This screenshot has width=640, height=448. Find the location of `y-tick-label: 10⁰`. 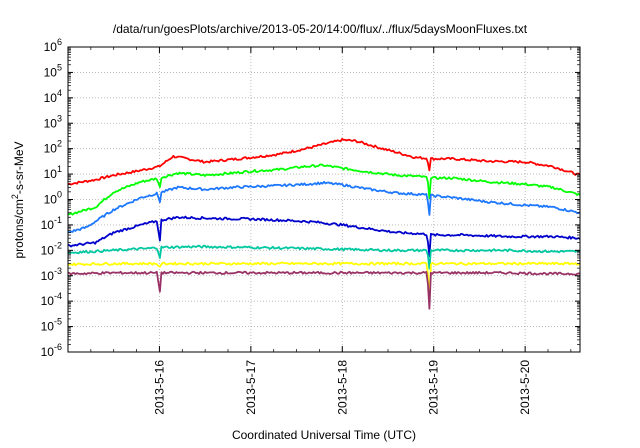

y-tick-label: 10⁰ is located at coordinates (53, 198).